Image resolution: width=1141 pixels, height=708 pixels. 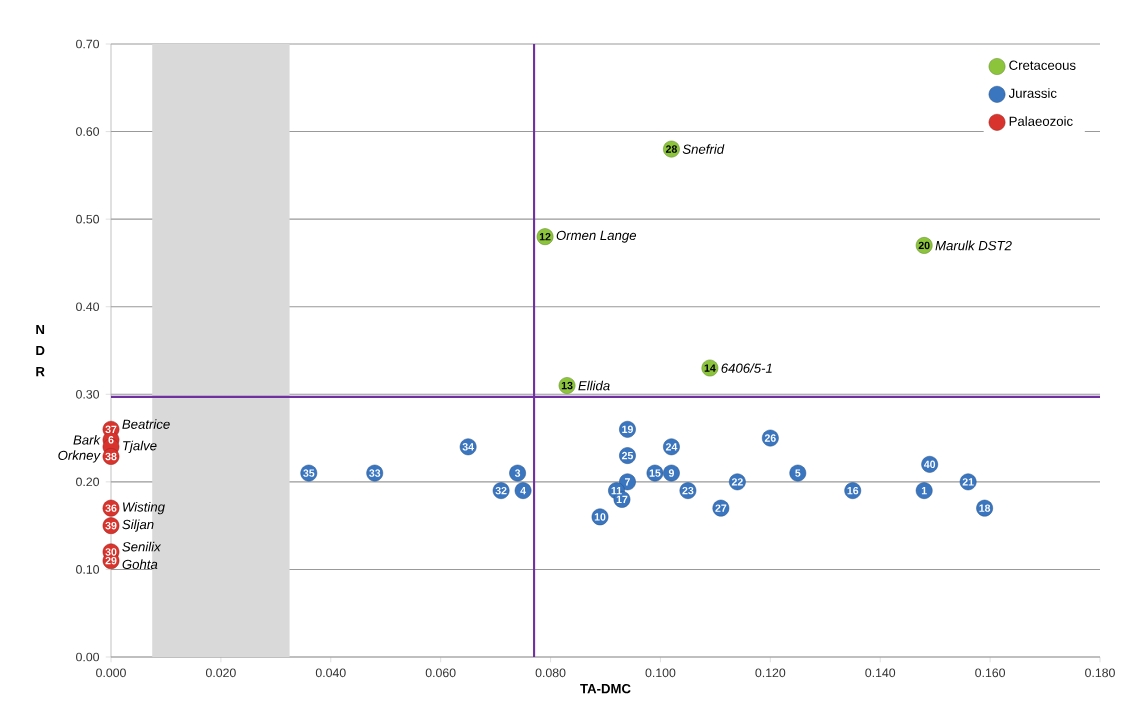 What do you see at coordinates (596, 236) in the screenshot?
I see `annotation: Ormen Lange` at bounding box center [596, 236].